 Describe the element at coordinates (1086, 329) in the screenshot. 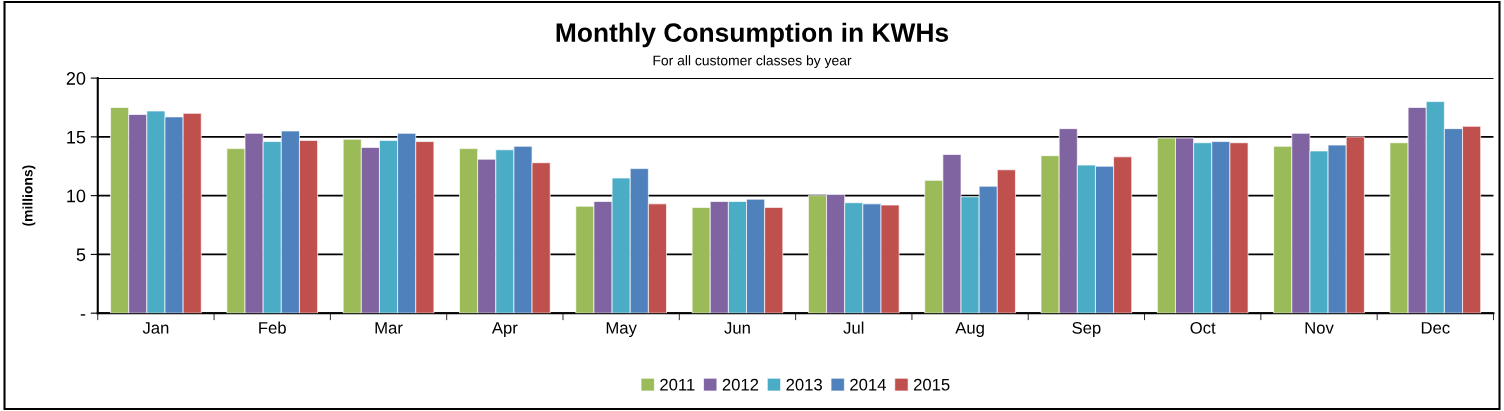

I see `x-tick-label: Sep` at that location.